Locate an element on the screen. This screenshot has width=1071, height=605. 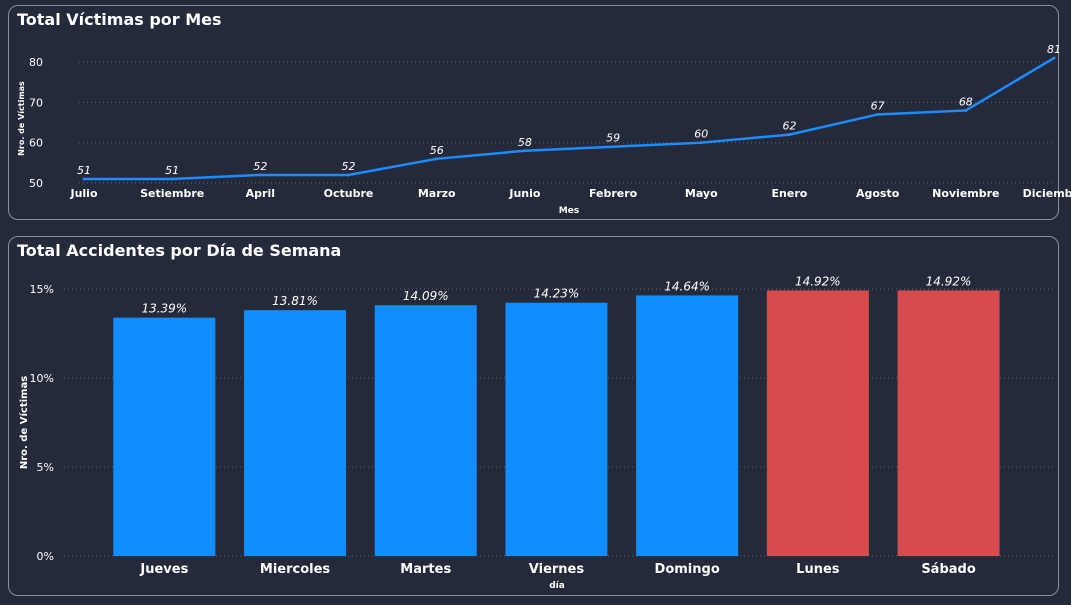
bar-chart-x-tick: Miercoles is located at coordinates (295, 569).